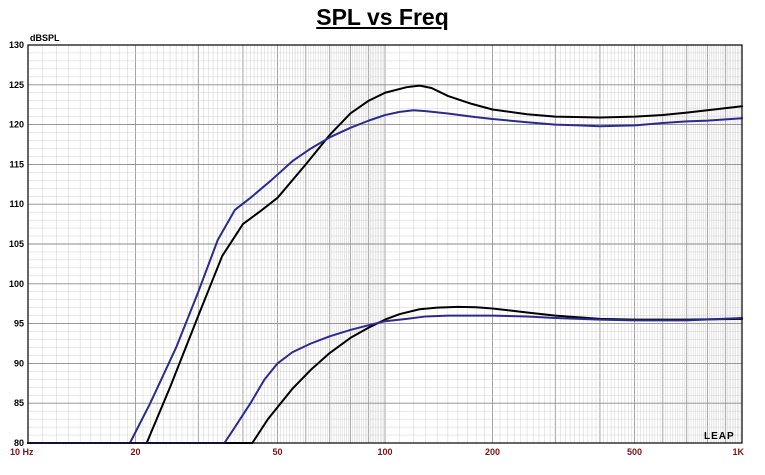 The image size is (765, 475). I want to click on x-tick-label: 10 Hz, so click(22, 452).